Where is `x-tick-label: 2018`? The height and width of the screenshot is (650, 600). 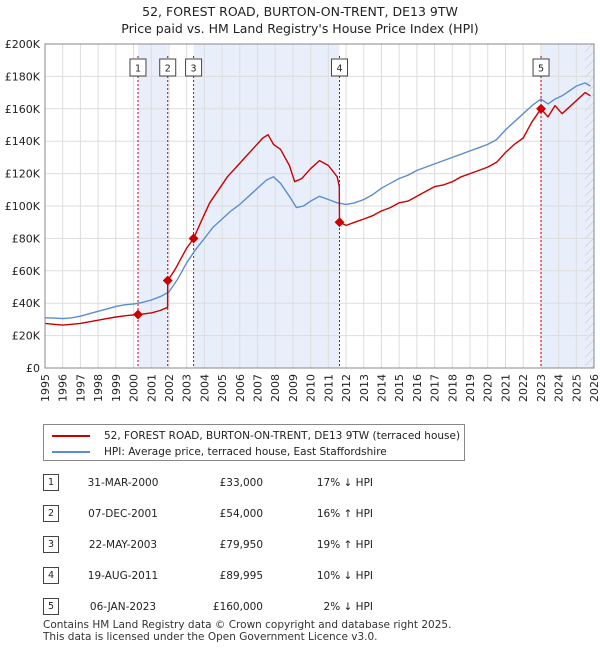 x-tick-label: 2018 is located at coordinates (452, 388).